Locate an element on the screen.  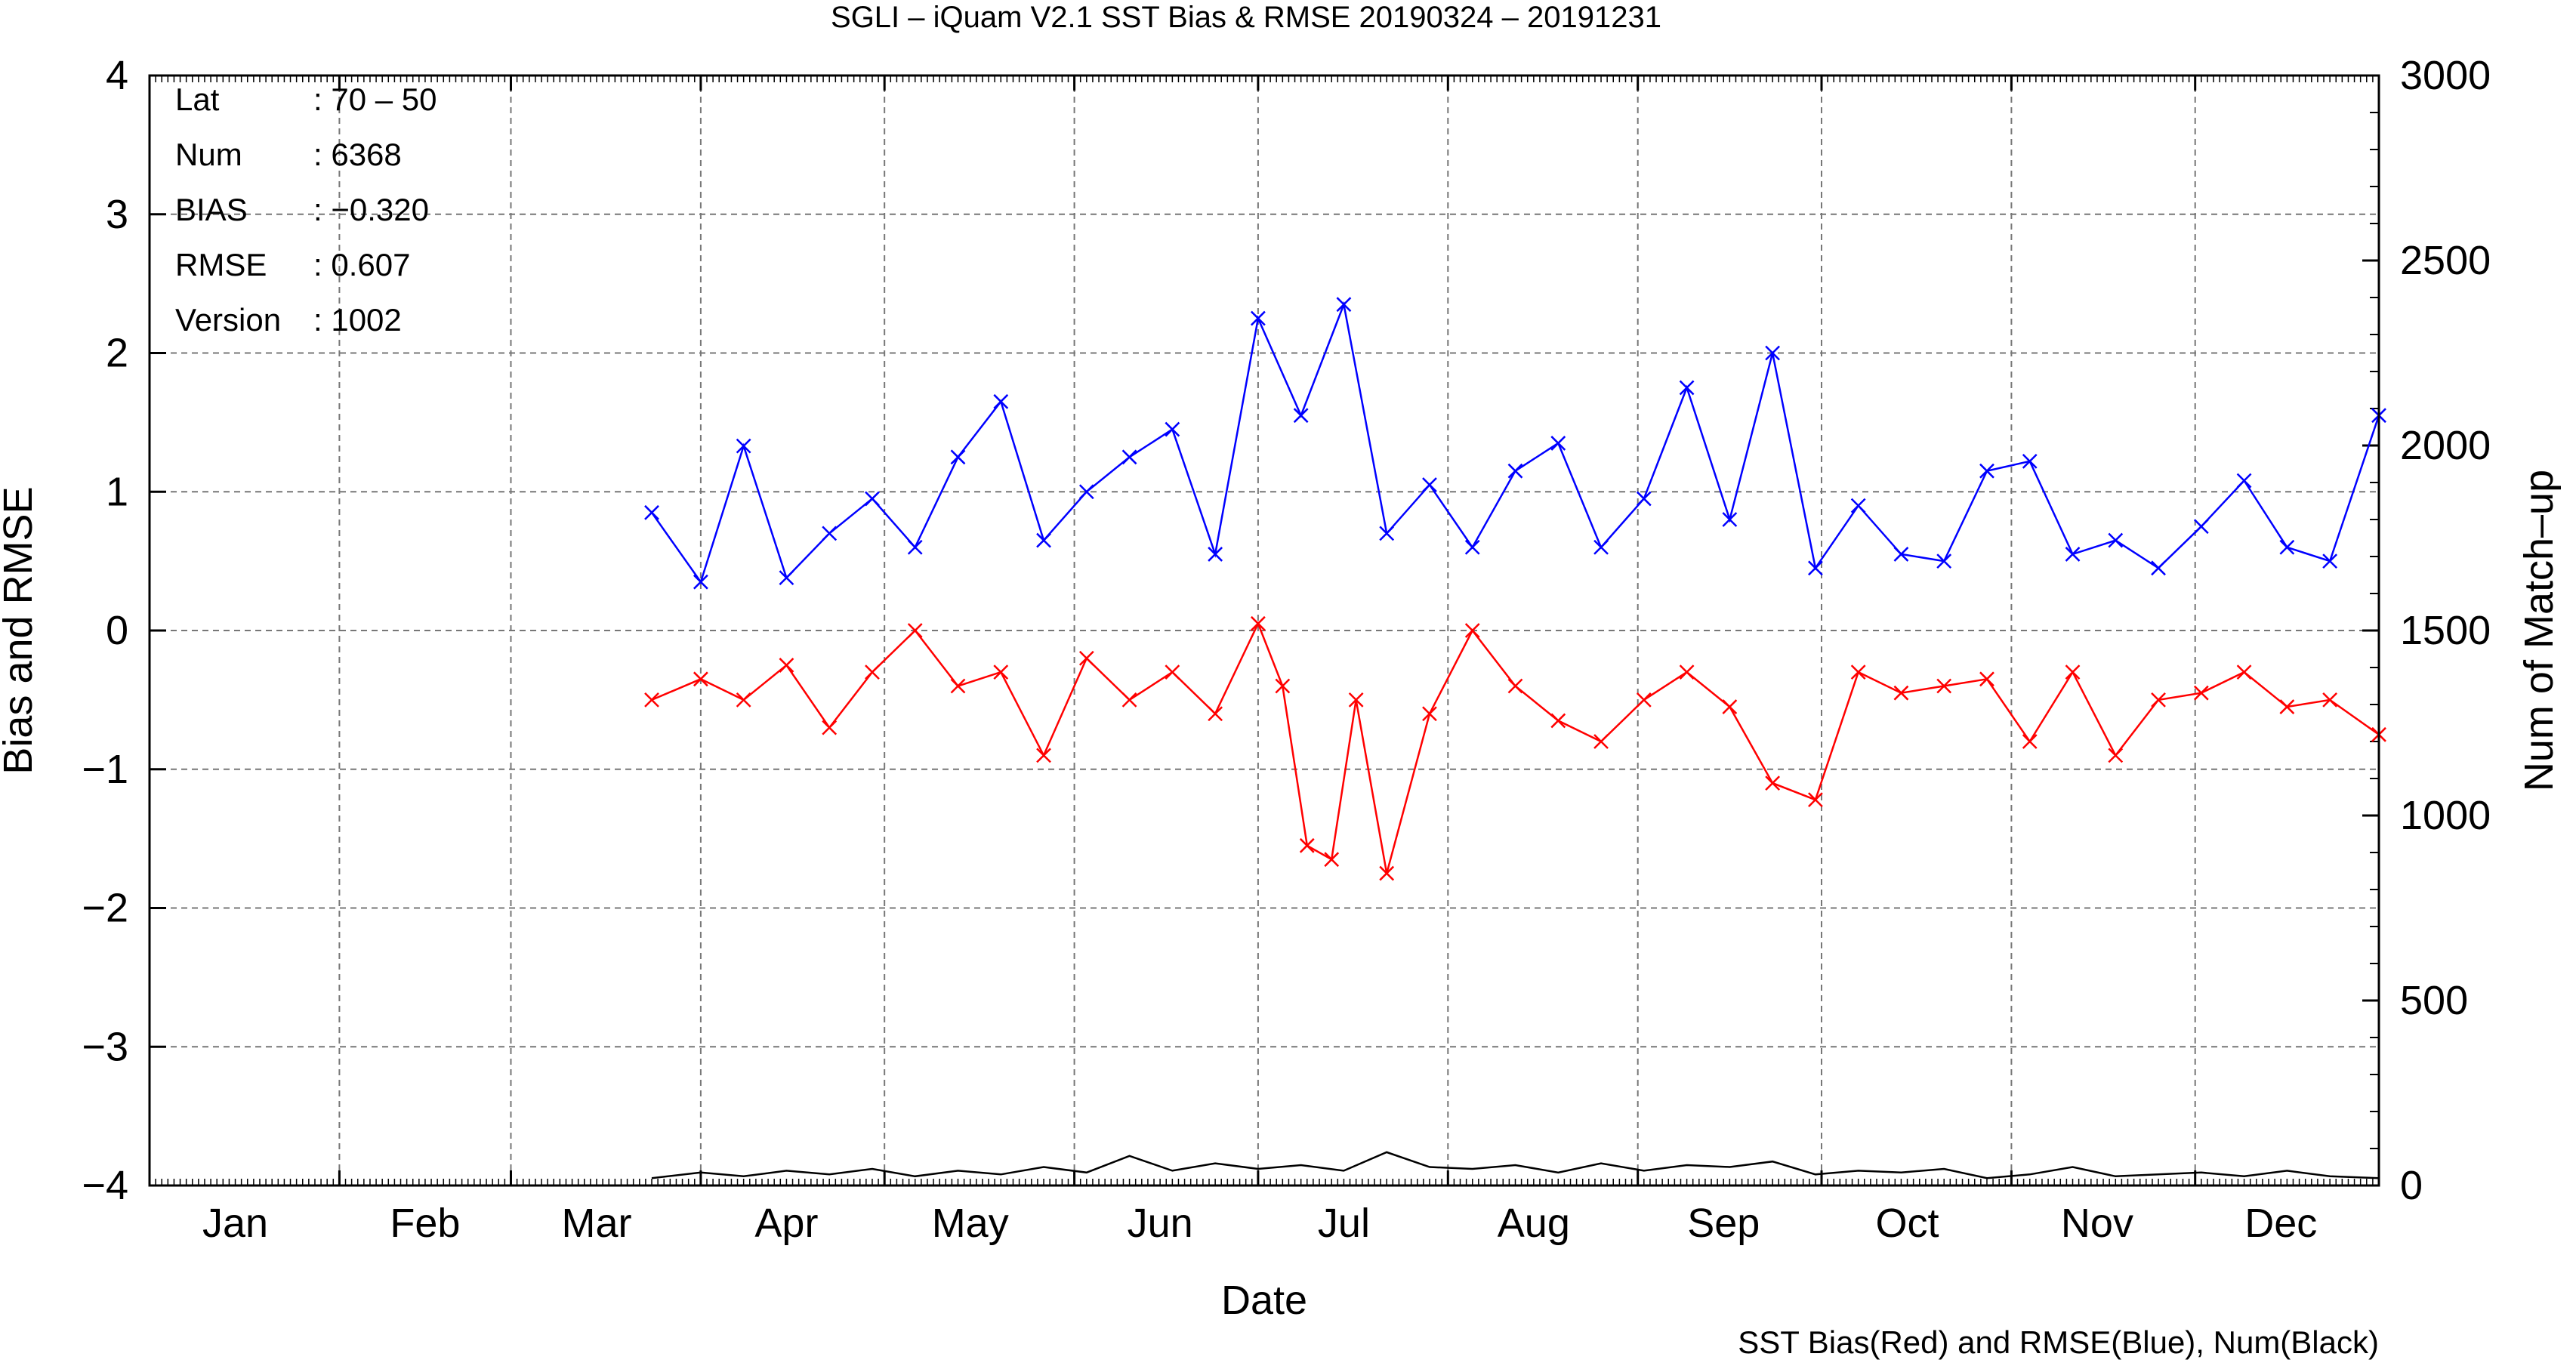
y2-tick-label: 1500 is located at coordinates (2445, 630).